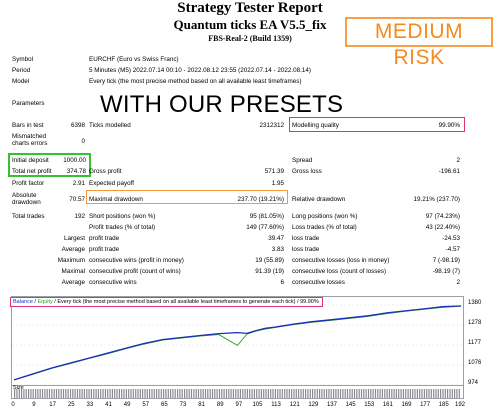 Image resolution: width=500 pixels, height=415 pixels. Describe the element at coordinates (458, 282) in the screenshot. I see `average-consecutive-losses-value: 2` at that location.